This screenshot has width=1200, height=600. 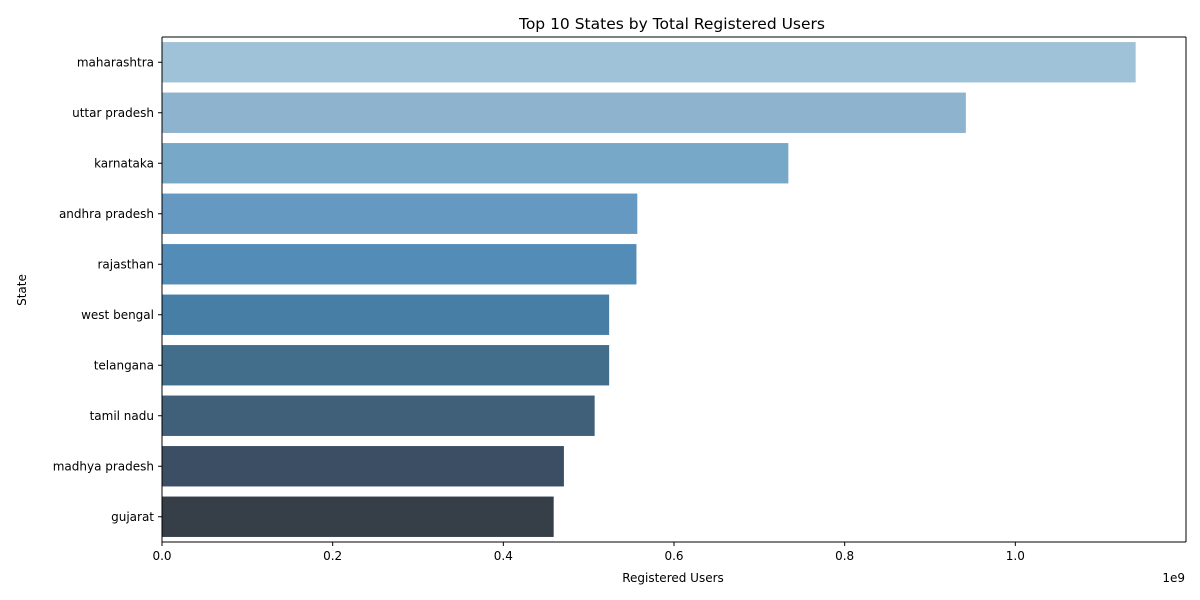 I want to click on bar-uttar-pradesh, so click(x=564, y=112).